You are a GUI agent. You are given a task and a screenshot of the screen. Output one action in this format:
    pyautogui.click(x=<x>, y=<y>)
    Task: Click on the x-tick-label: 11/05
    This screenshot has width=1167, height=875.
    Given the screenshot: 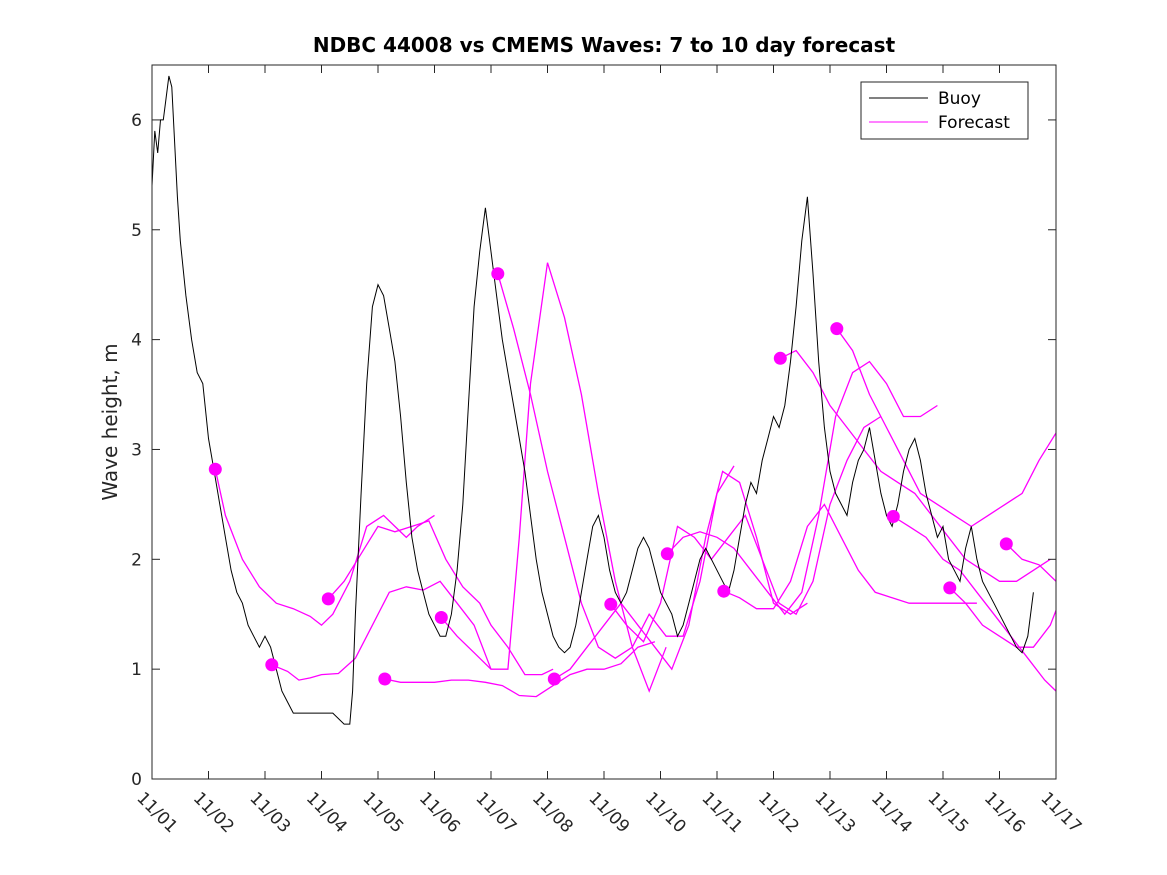 What is the action you would take?
    pyautogui.click(x=382, y=812)
    